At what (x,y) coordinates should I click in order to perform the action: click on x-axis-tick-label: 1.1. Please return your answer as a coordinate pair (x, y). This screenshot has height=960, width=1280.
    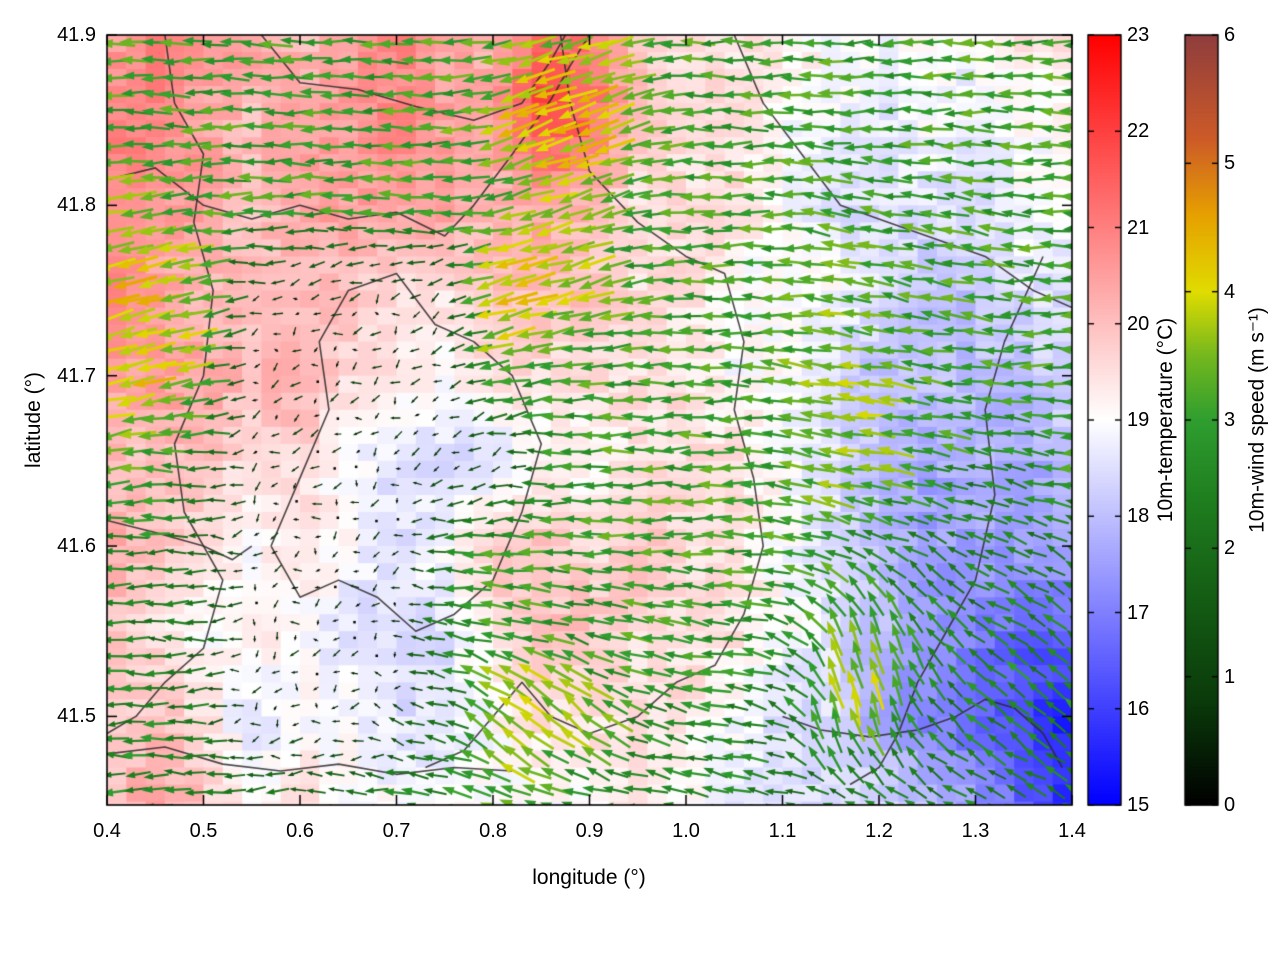
    Looking at the image, I should click on (782, 831).